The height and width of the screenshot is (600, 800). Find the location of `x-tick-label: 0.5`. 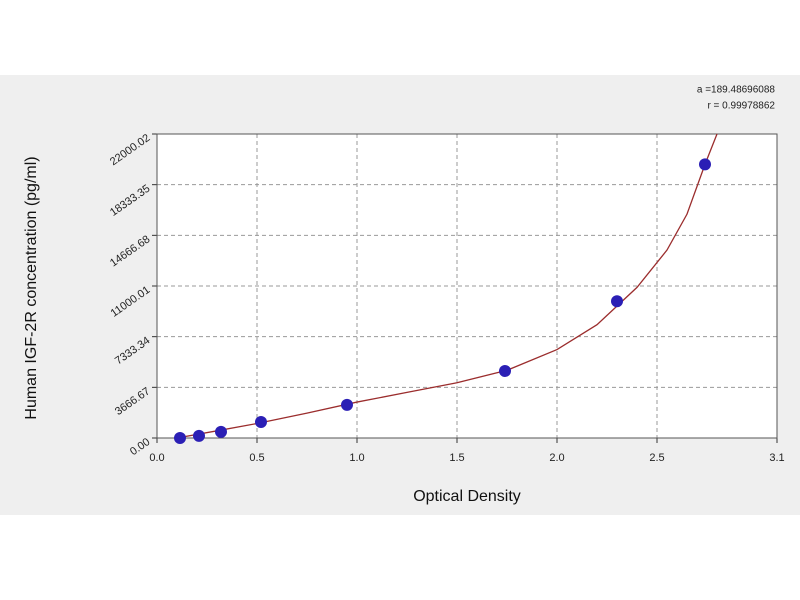

x-tick-label: 0.5 is located at coordinates (256, 458).